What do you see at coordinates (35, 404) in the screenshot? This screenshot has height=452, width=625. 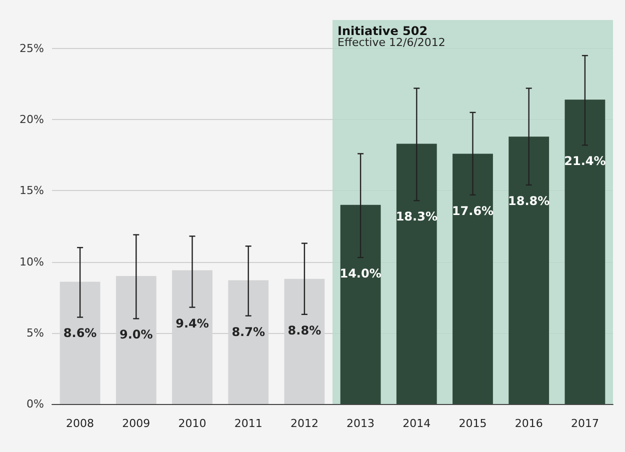 I see `y-tick-label: 0%` at bounding box center [35, 404].